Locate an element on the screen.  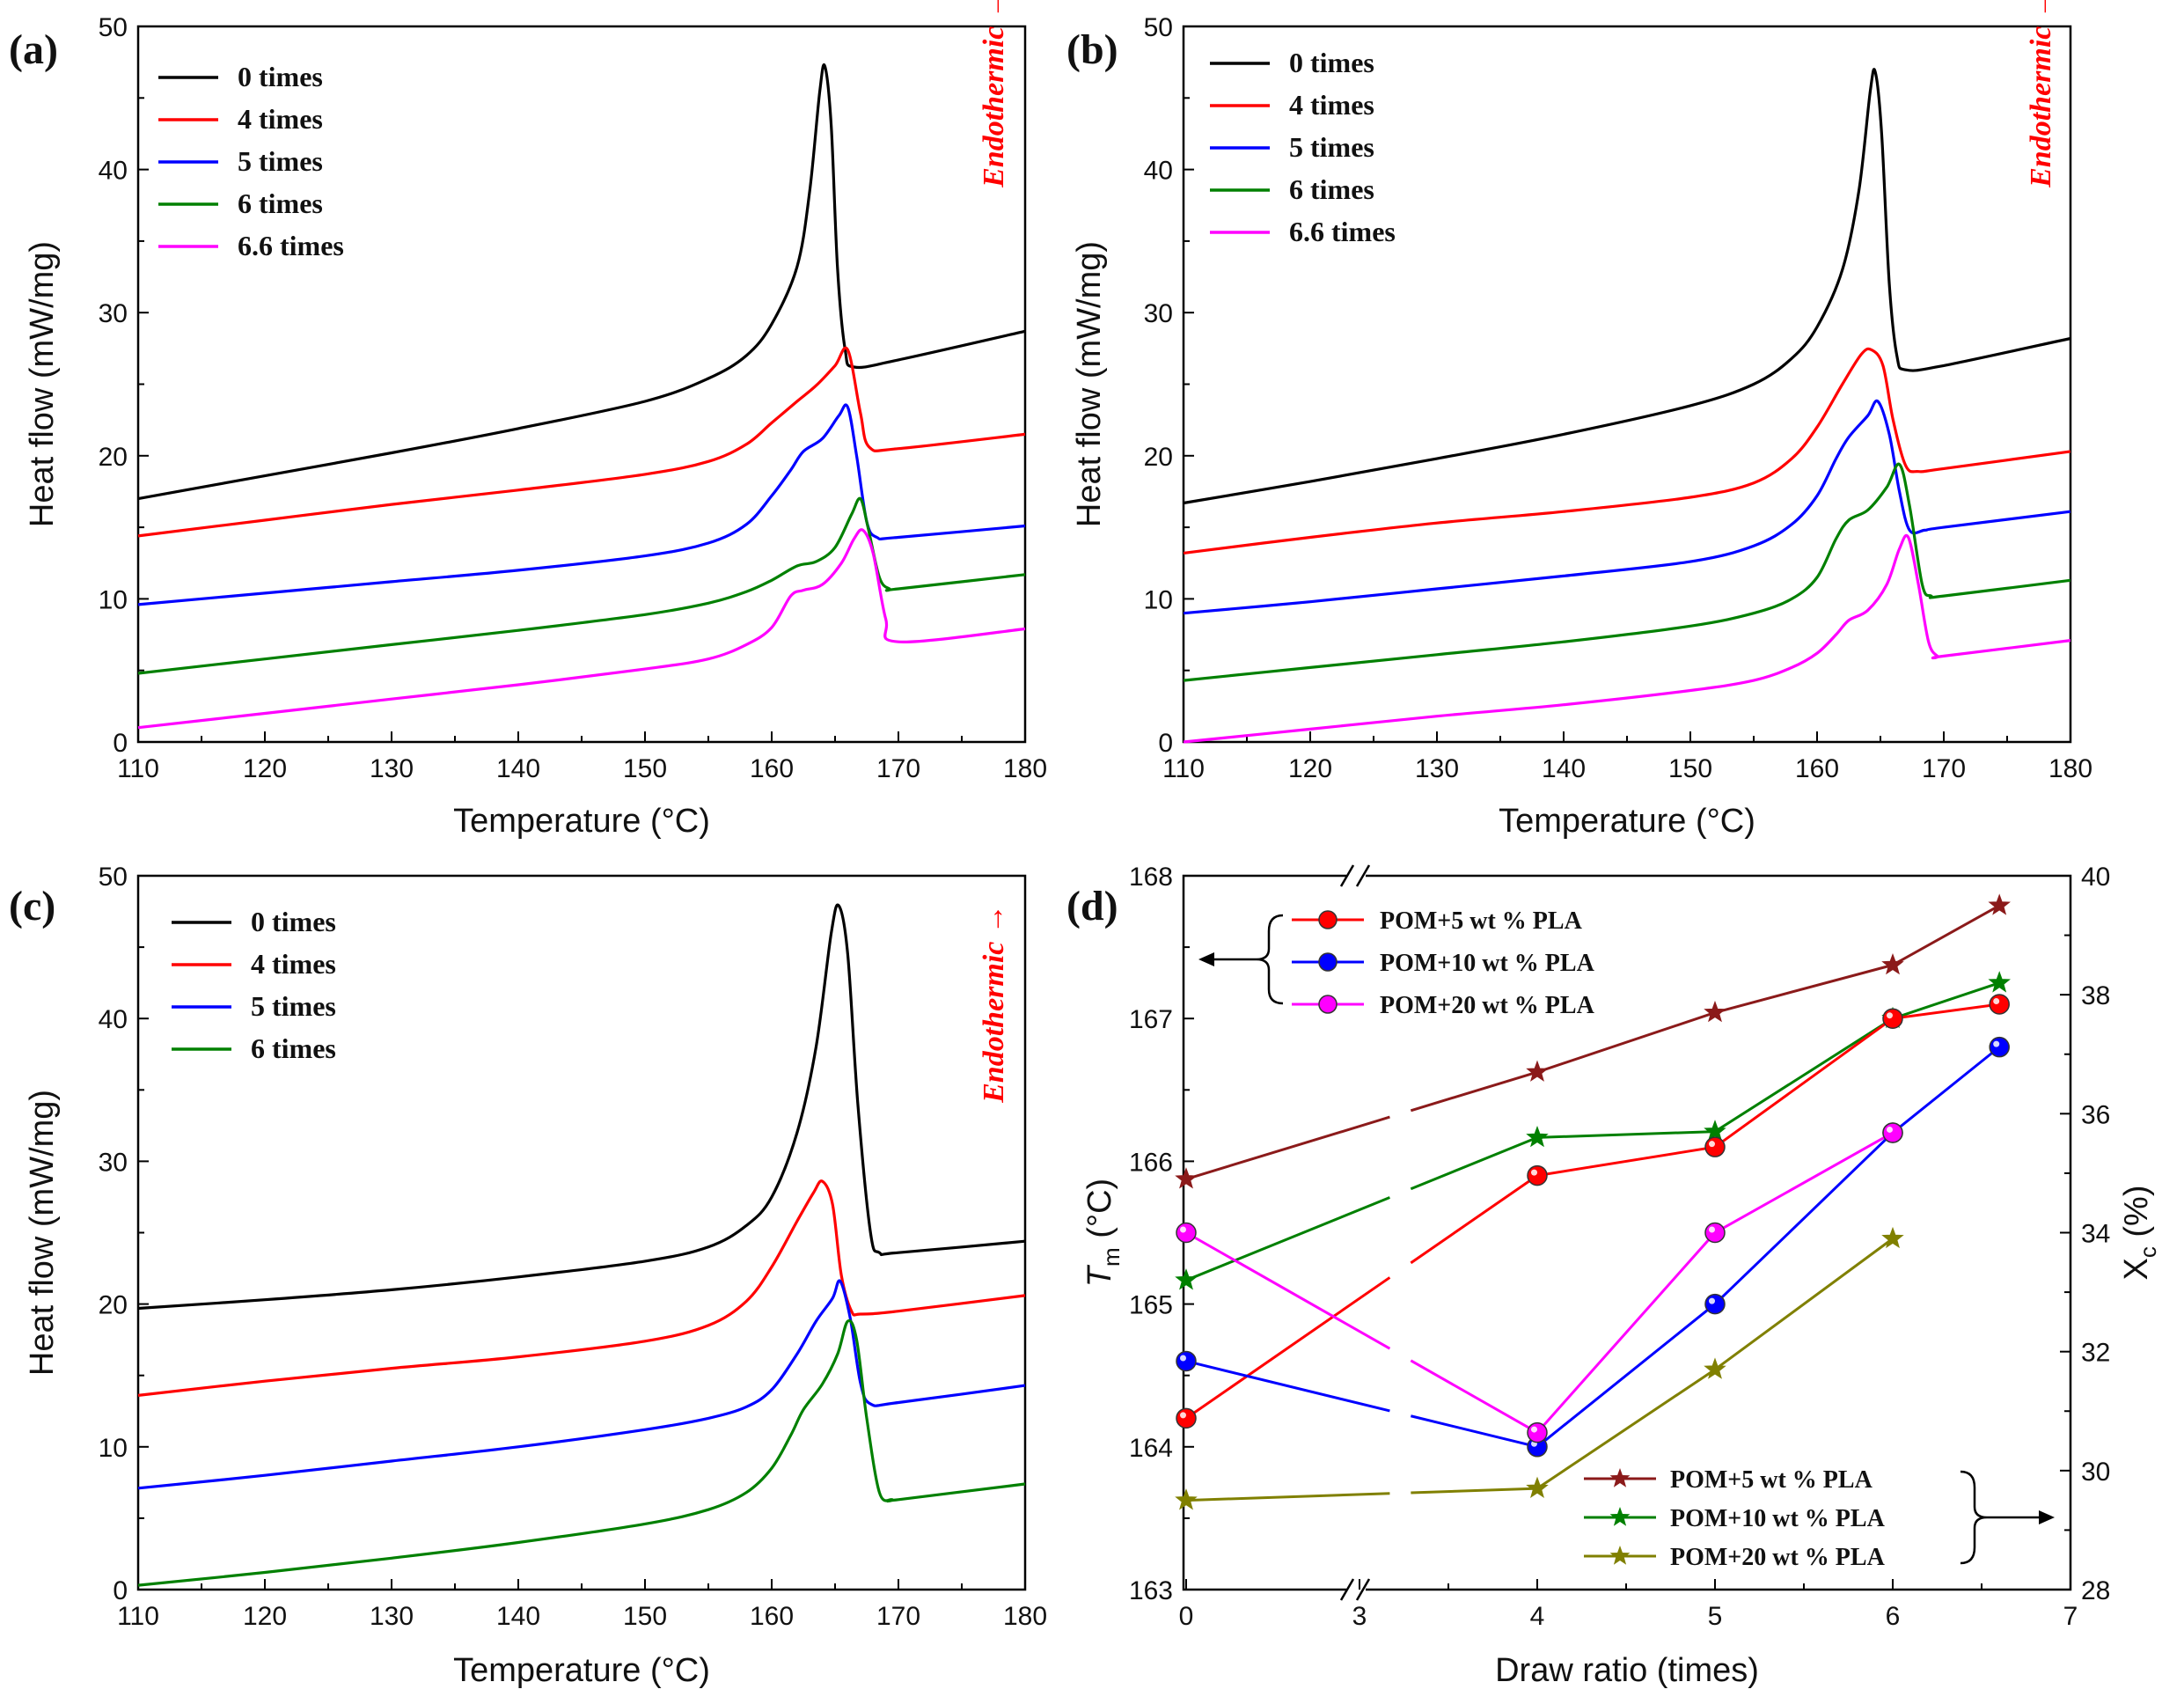
y-left-tick-label: 166 is located at coordinates (1151, 1162).